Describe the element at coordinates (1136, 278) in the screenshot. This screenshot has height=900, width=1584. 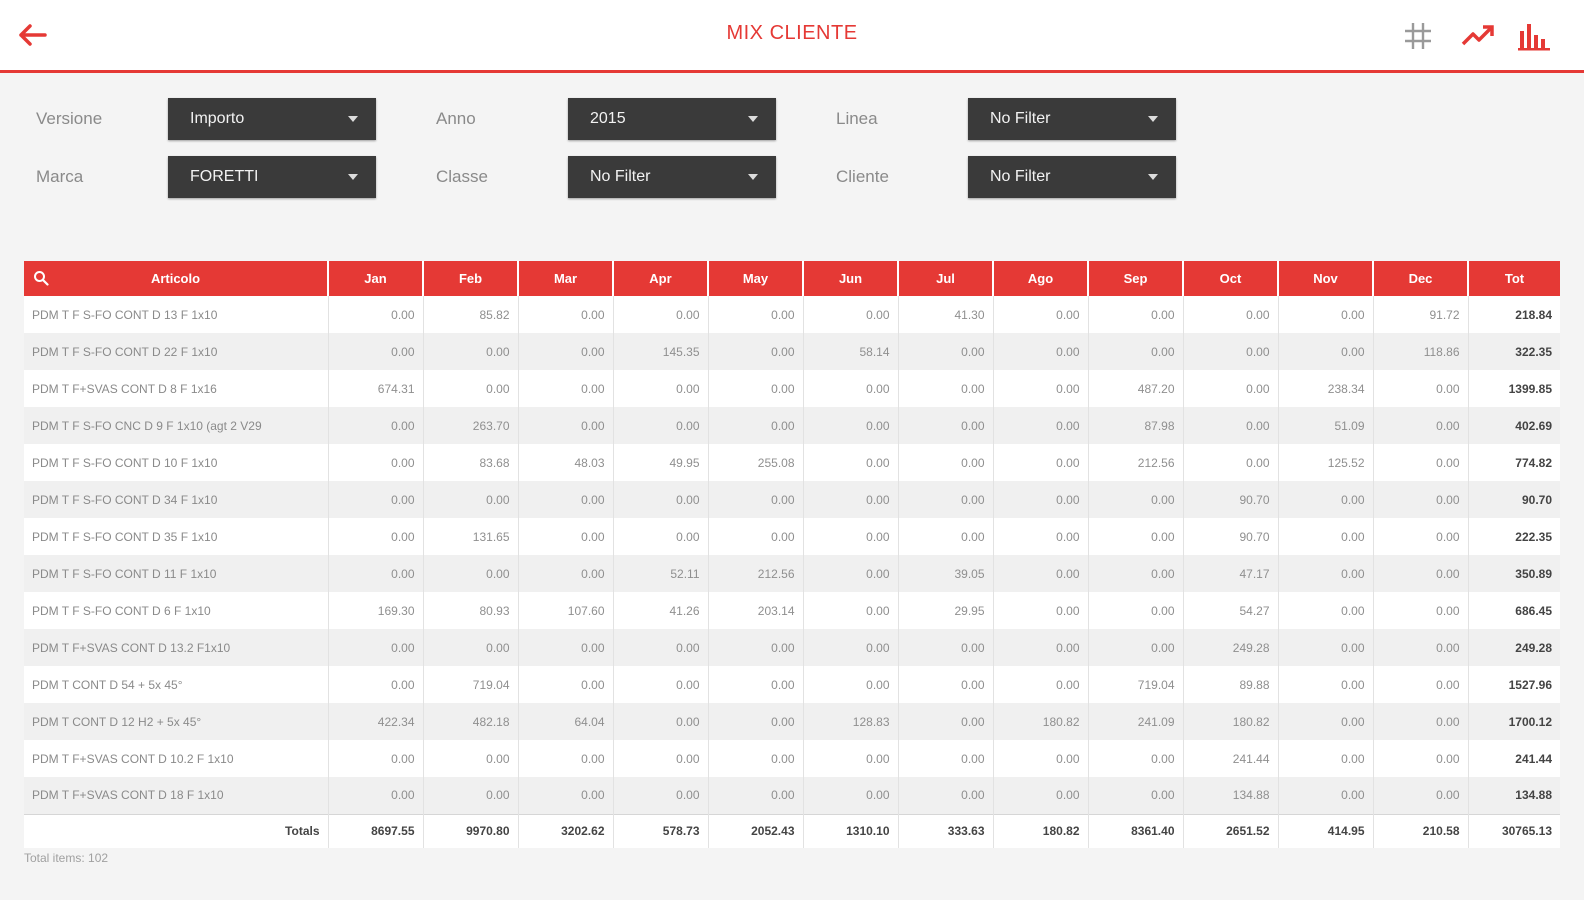
I see `column-header-sep: Sep` at that location.